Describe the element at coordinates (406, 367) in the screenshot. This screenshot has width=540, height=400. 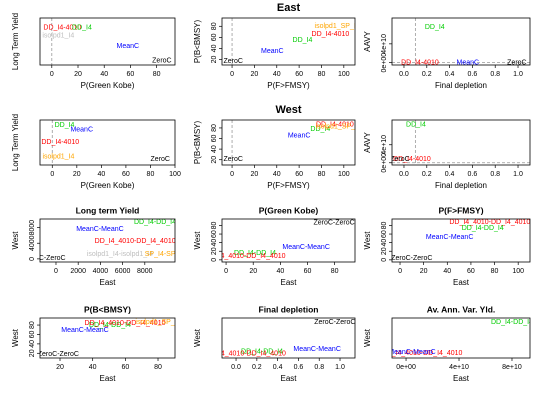
I see `x-tick-label: 0e+00` at that location.